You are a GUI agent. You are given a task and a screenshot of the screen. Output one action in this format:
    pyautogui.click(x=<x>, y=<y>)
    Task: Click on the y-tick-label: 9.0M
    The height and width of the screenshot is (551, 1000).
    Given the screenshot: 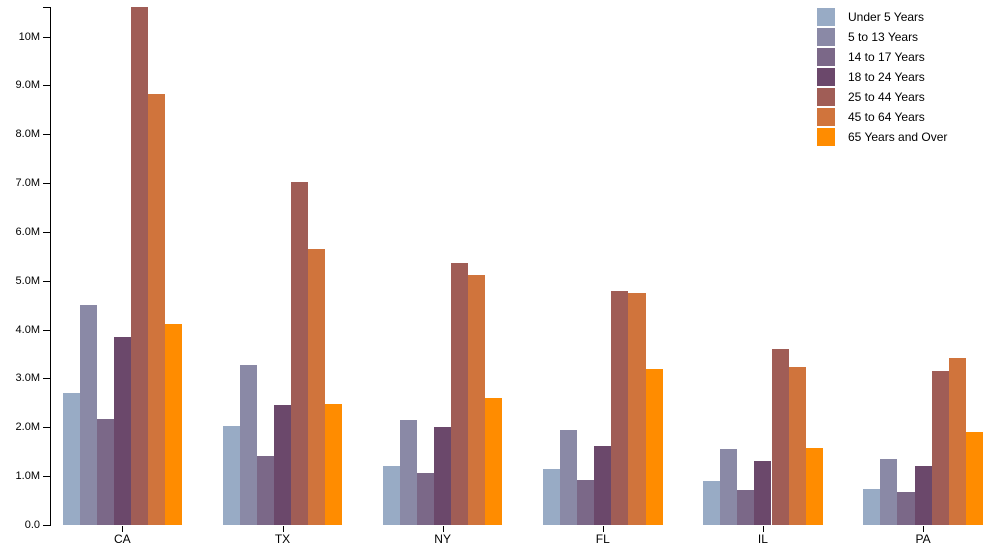 What is the action you would take?
    pyautogui.click(x=27, y=85)
    